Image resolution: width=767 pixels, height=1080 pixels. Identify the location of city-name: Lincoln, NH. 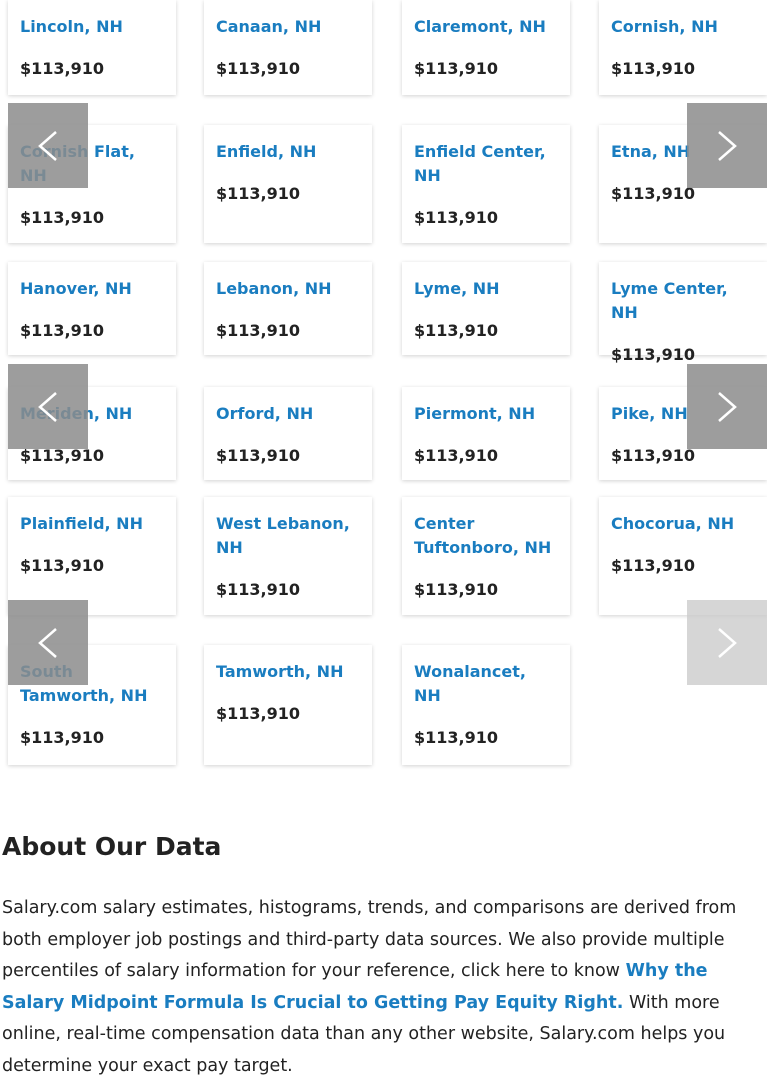
(71, 26).